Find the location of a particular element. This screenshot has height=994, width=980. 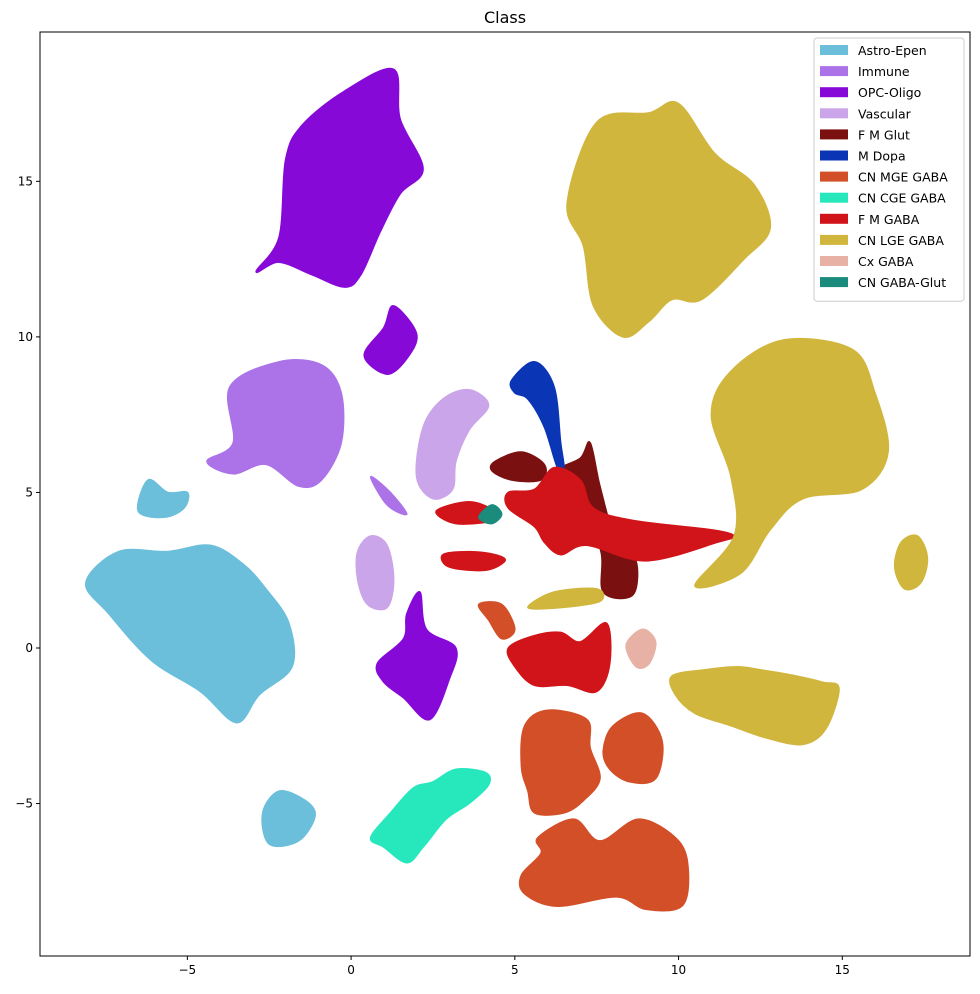

legend-label: M Dopa is located at coordinates (882, 156).